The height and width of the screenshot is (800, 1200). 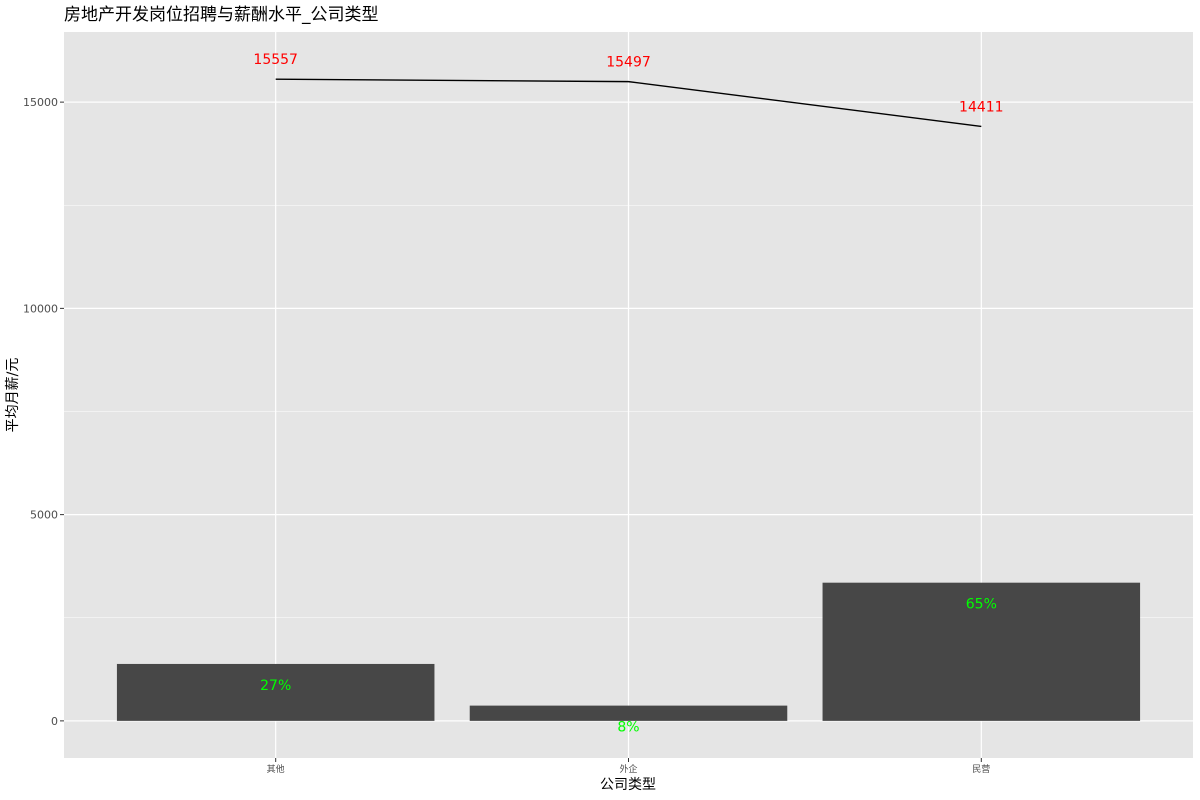 What do you see at coordinates (40, 102) in the screenshot?
I see `y-tick-label: 15000` at bounding box center [40, 102].